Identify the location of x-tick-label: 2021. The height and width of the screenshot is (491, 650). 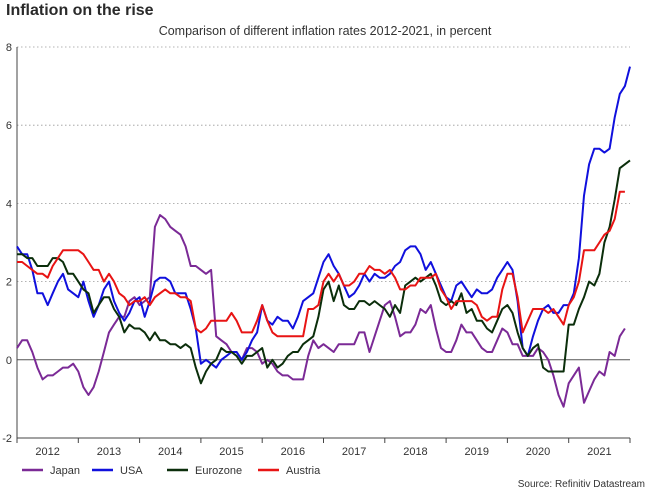
(599, 452).